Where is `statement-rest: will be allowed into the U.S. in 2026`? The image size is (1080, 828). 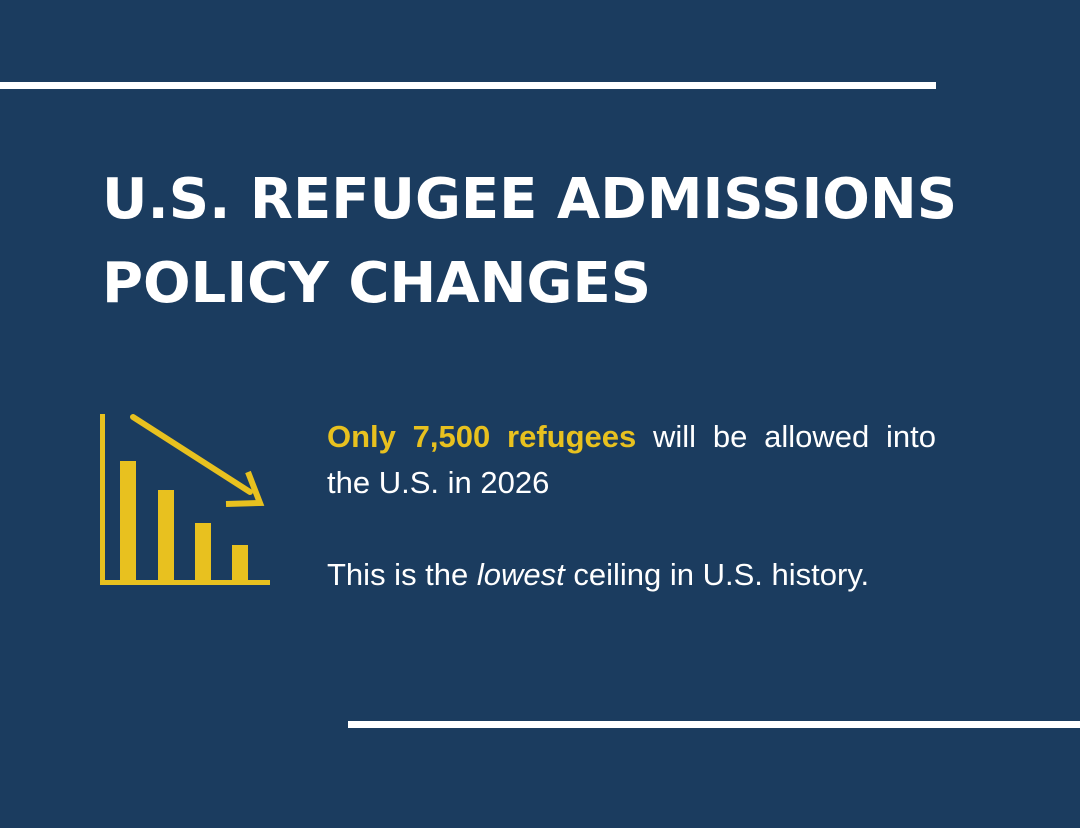 statement-rest: will be allowed into the U.S. in 2026 is located at coordinates (631, 459).